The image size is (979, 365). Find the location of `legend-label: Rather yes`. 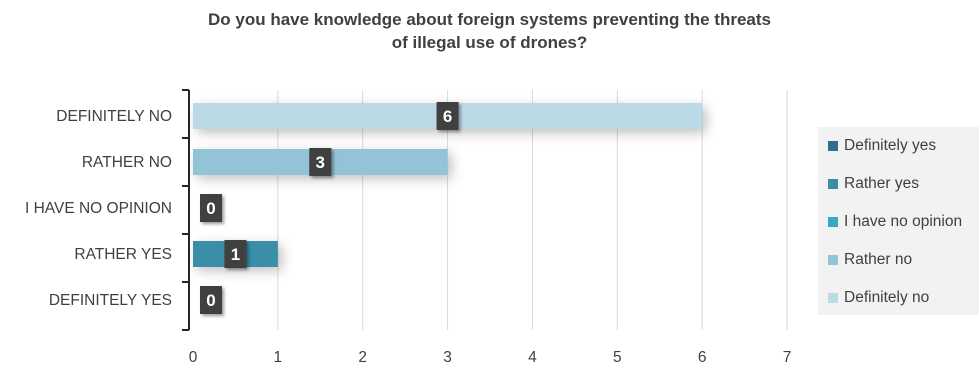

legend-label: Rather yes is located at coordinates (881, 183).